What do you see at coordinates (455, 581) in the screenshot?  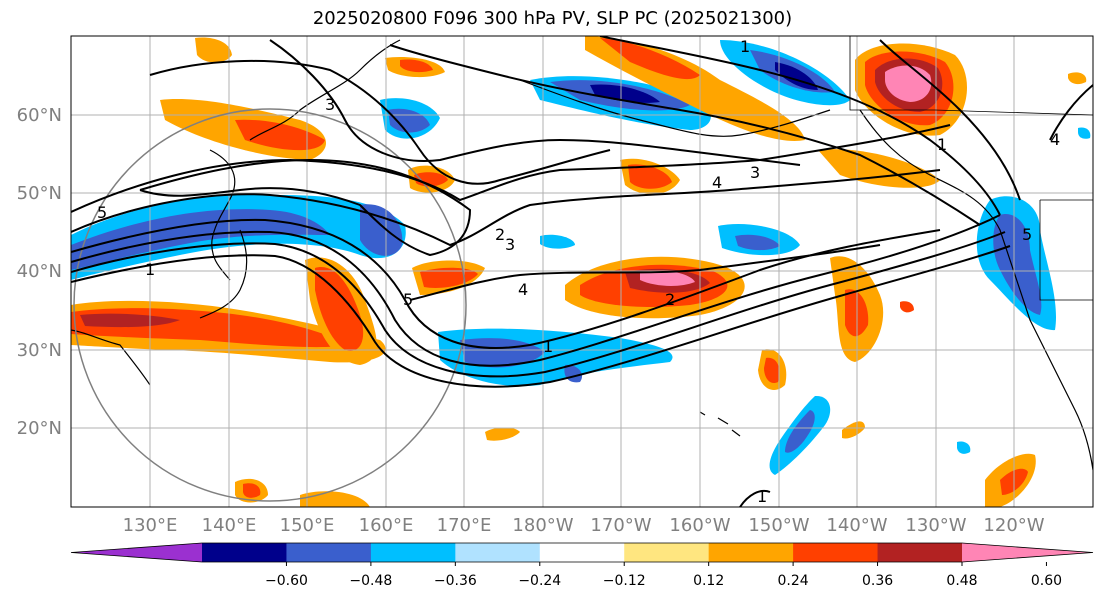 I see `colorbar-tick-label: −0.36` at bounding box center [455, 581].